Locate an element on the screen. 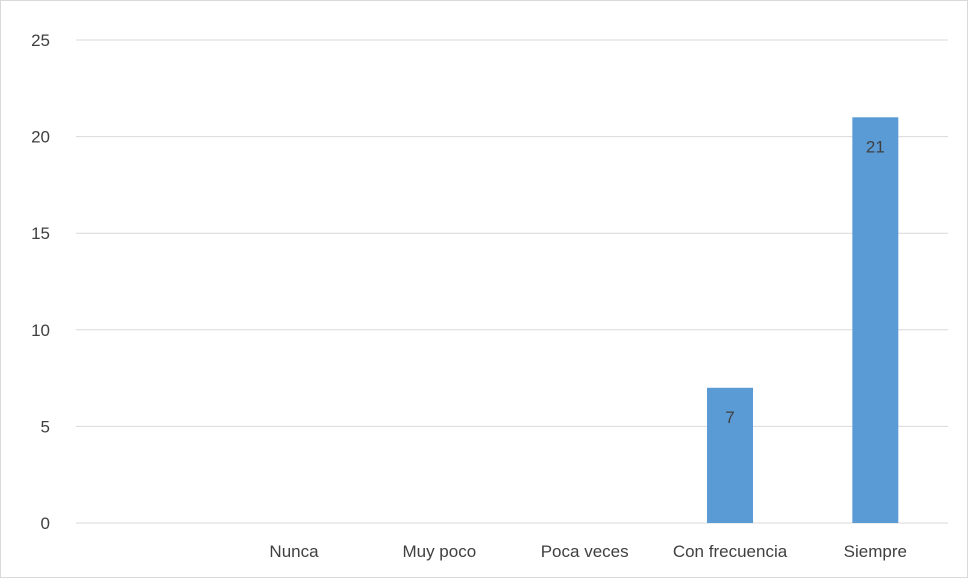 This screenshot has width=968, height=578. y-tick-label: 25 is located at coordinates (40, 40).